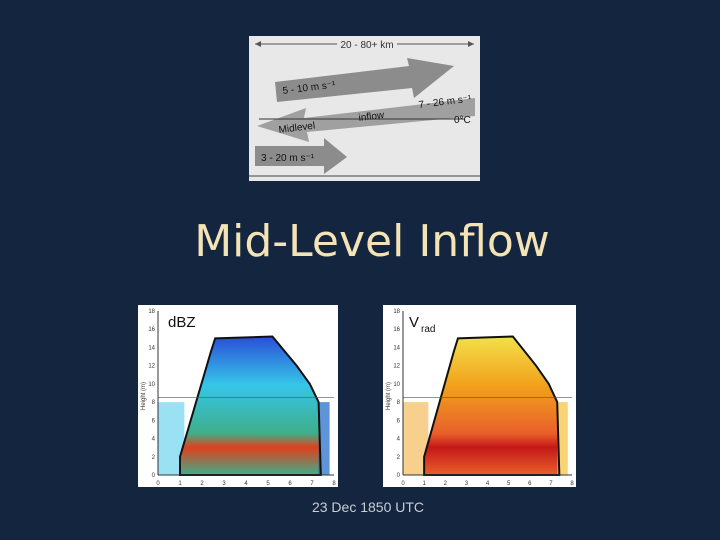 The image size is (720, 540). Describe the element at coordinates (428, 329) in the screenshot. I see `panel-label-sub: rad` at that location.